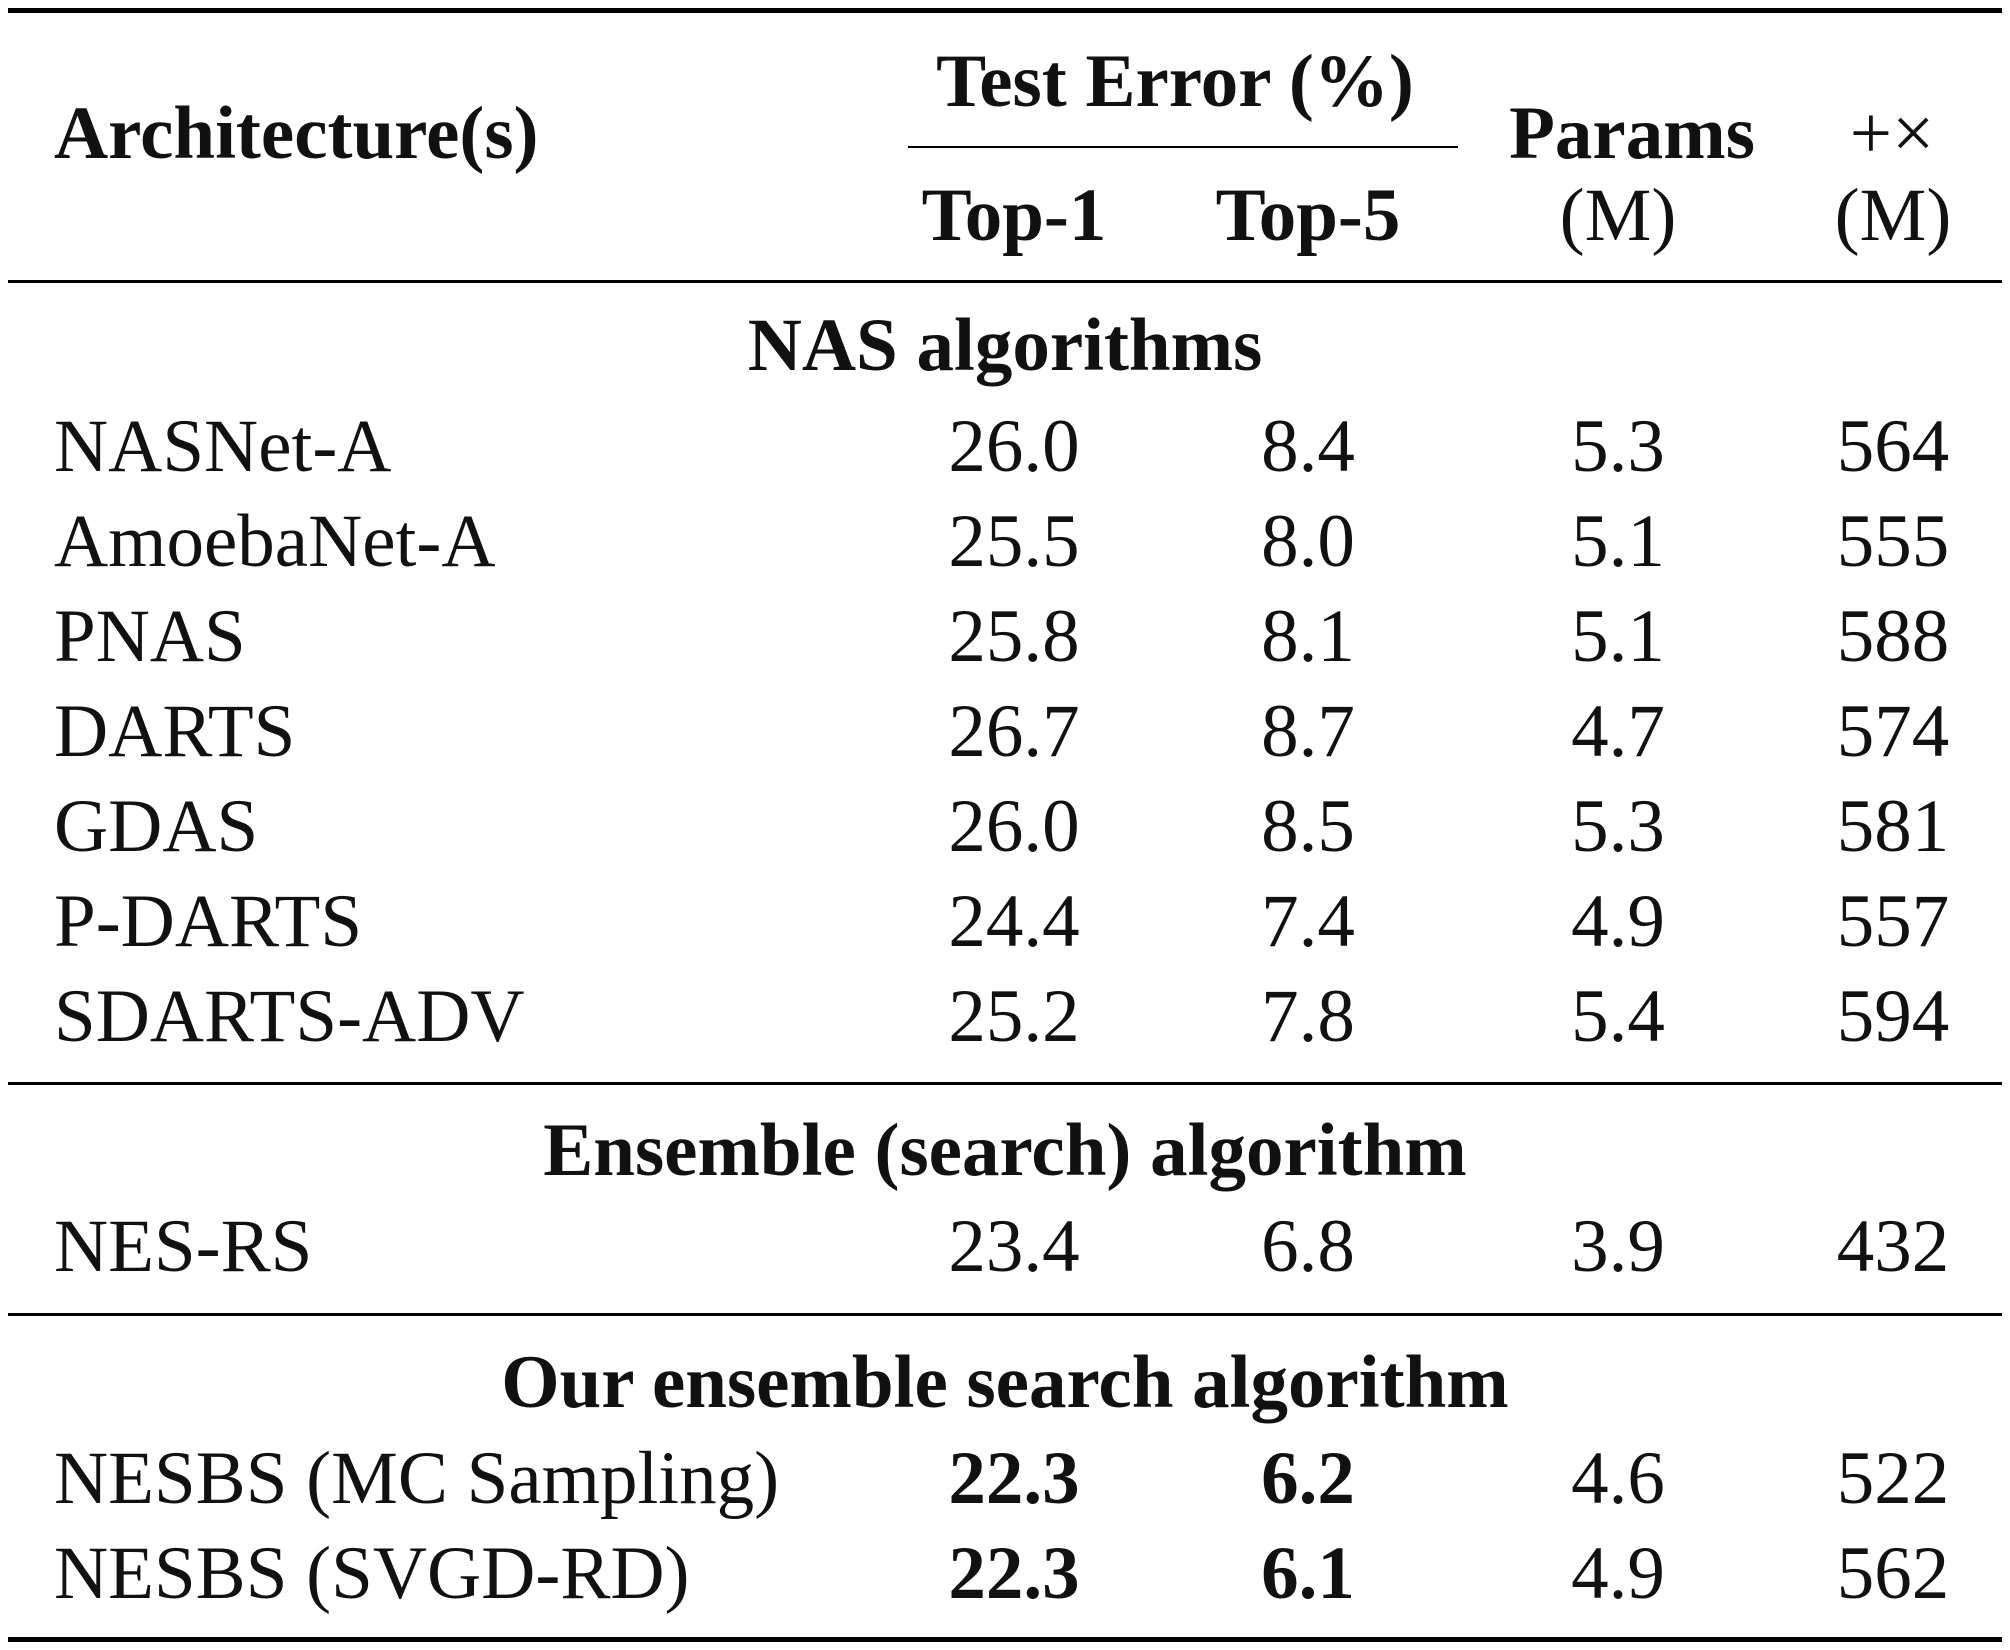 The height and width of the screenshot is (1650, 2010). Describe the element at coordinates (1308, 1016) in the screenshot. I see `cell-top5: 7.8` at that location.